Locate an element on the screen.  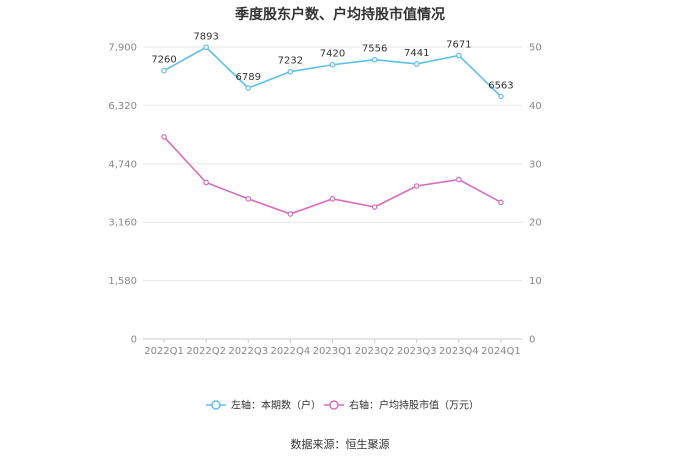
data-label: 6563 is located at coordinates (500, 85).